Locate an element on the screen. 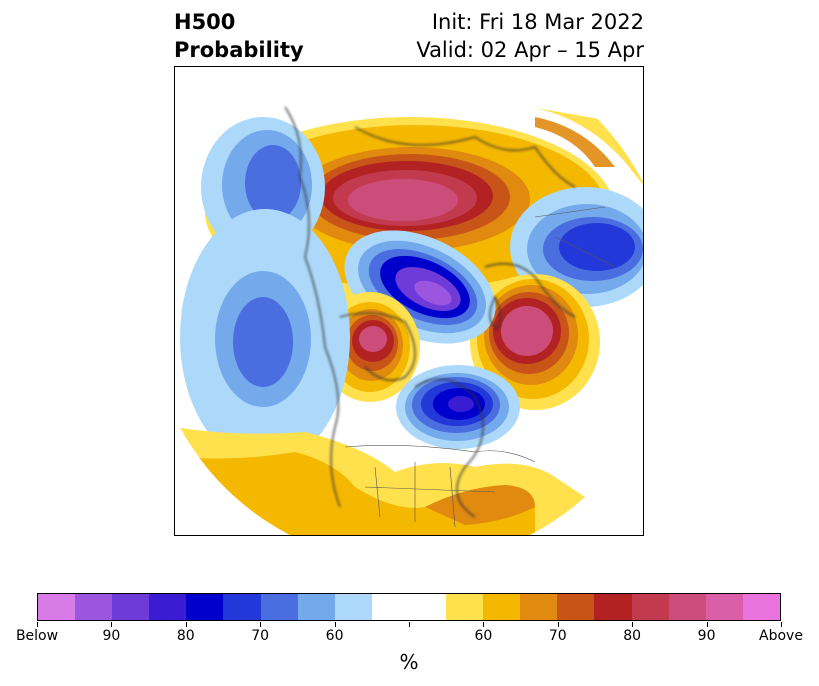  chart-title: H500 Probability is located at coordinates (239, 36).